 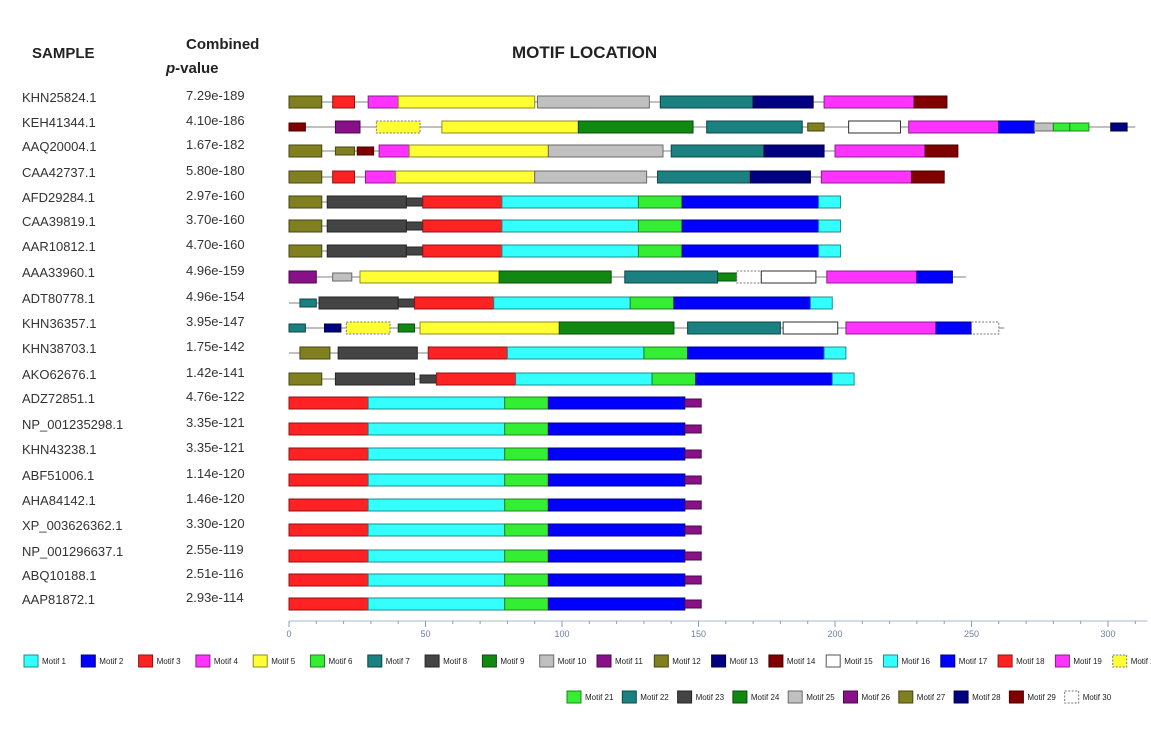 What do you see at coordinates (562, 303) in the screenshot?
I see `motif-1-block` at bounding box center [562, 303].